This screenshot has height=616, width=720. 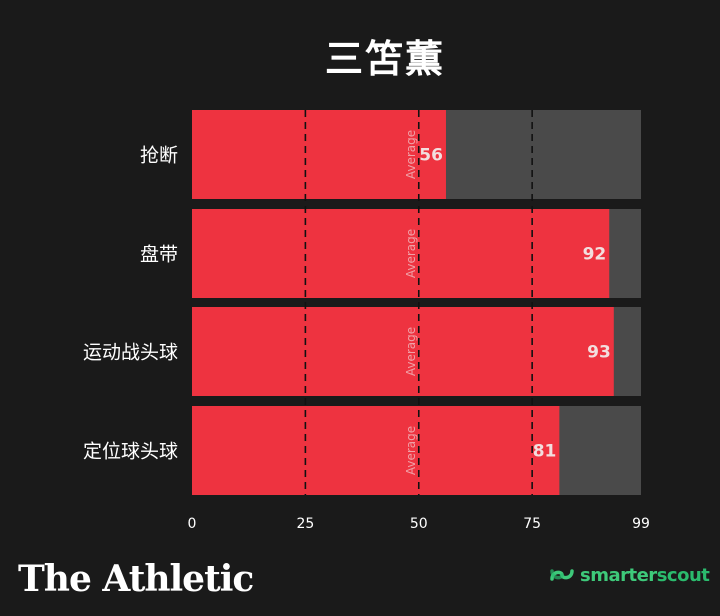 What do you see at coordinates (562, 575) in the screenshot?
I see `smarterscout-logo-icon` at bounding box center [562, 575].